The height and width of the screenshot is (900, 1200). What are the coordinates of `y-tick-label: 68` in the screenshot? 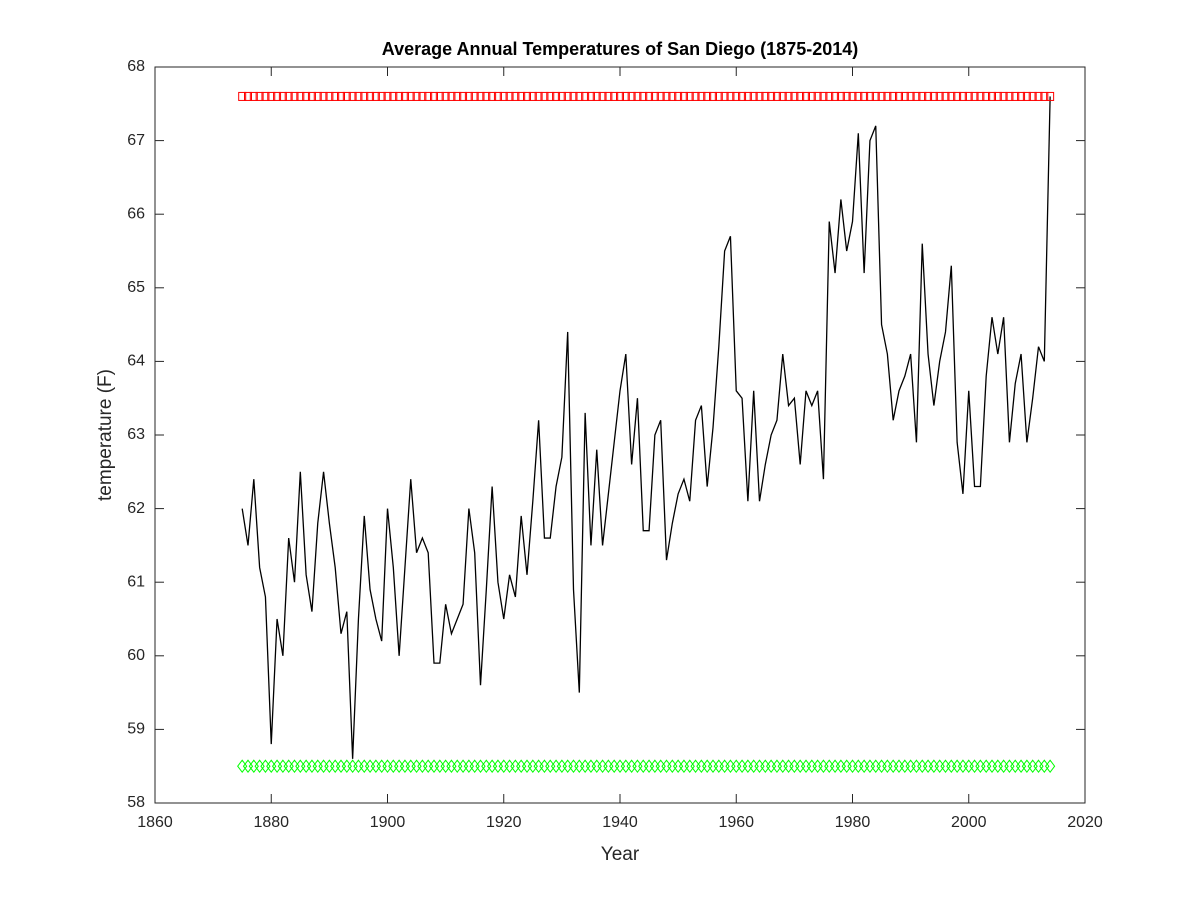 It's located at (136, 66).